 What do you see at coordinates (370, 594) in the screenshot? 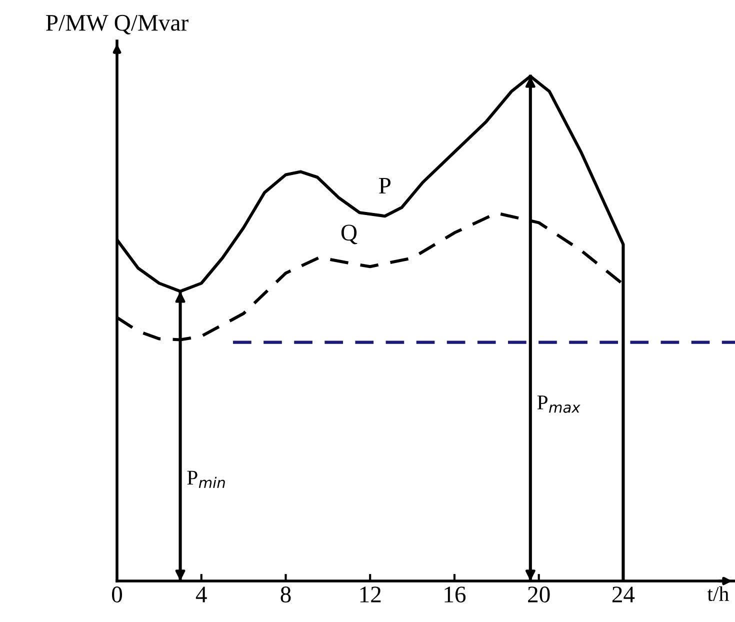
I see `x-tick-label: 12` at bounding box center [370, 594].